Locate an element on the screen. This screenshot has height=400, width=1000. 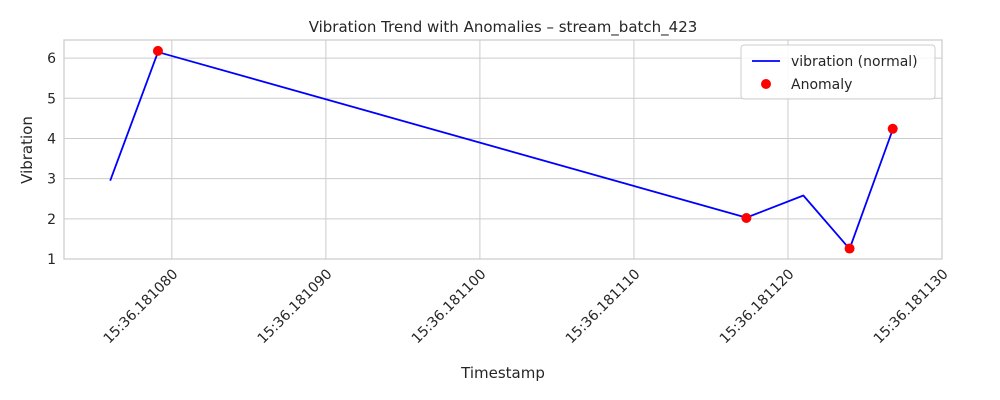
x-tick-label: 15:36.181110 is located at coordinates (603, 306).